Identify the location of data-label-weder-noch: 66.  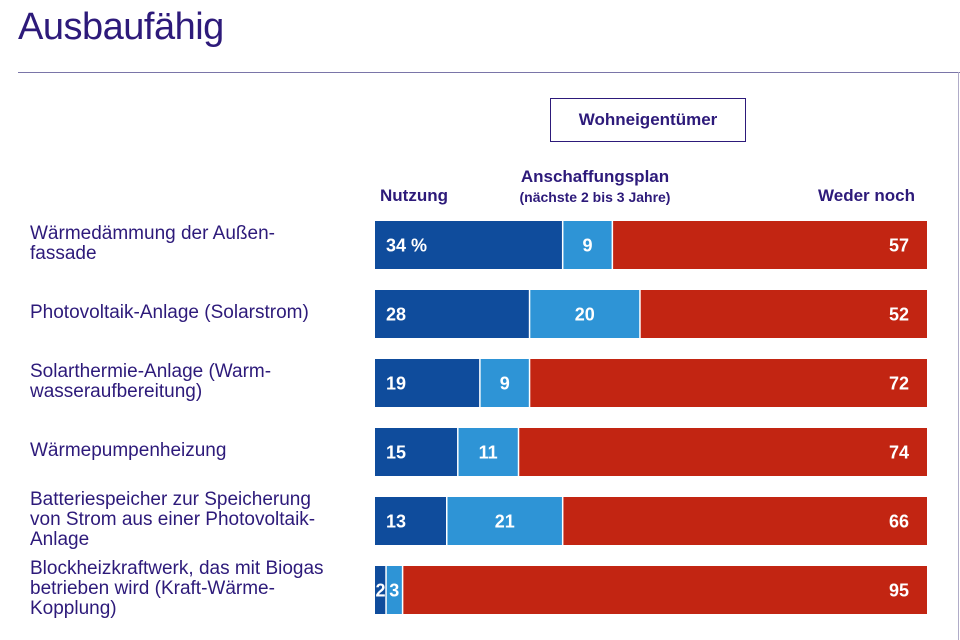
(899, 522).